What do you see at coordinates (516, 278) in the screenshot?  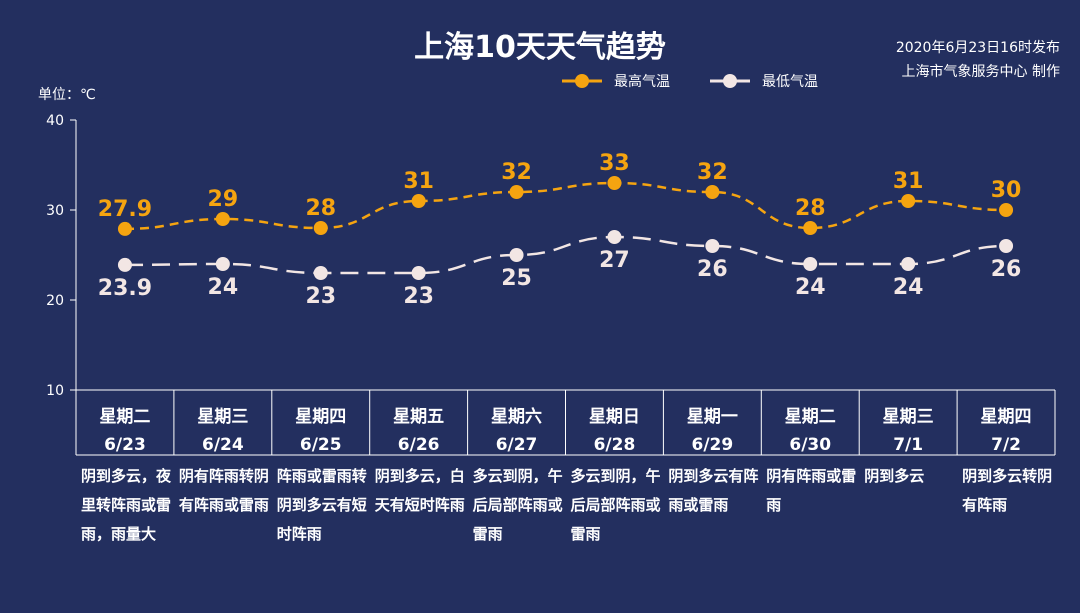 I see `low-temp-label: 25` at bounding box center [516, 278].